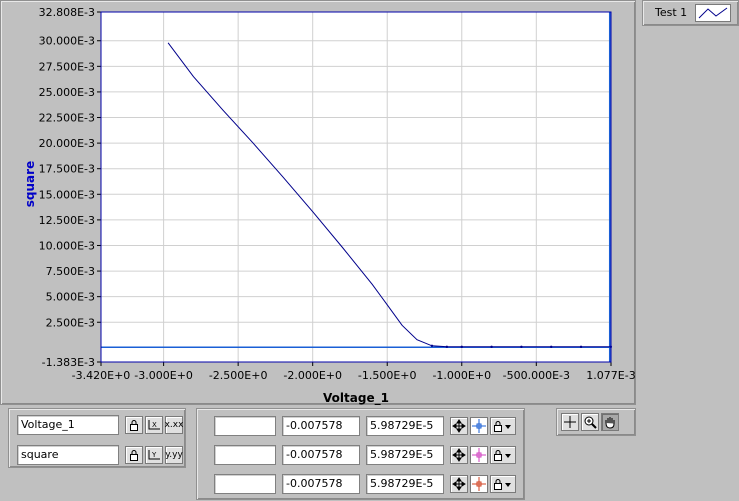 Image resolution: width=739 pixels, height=501 pixels. Describe the element at coordinates (70, 271) in the screenshot. I see `y-tick-label: 7.500E-3` at that location.